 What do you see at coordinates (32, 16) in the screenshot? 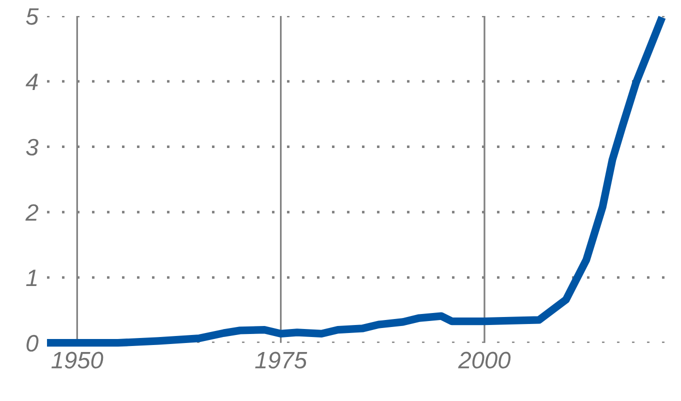
I see `y-tick-label: 5` at bounding box center [32, 16].